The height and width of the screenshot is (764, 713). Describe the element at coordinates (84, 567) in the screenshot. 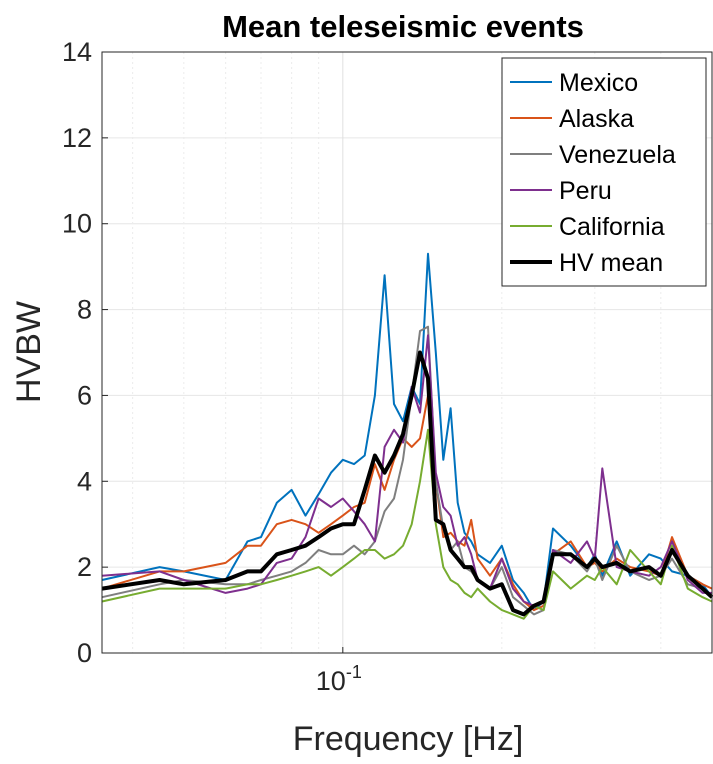

I see `y-tick-label: 2` at that location.